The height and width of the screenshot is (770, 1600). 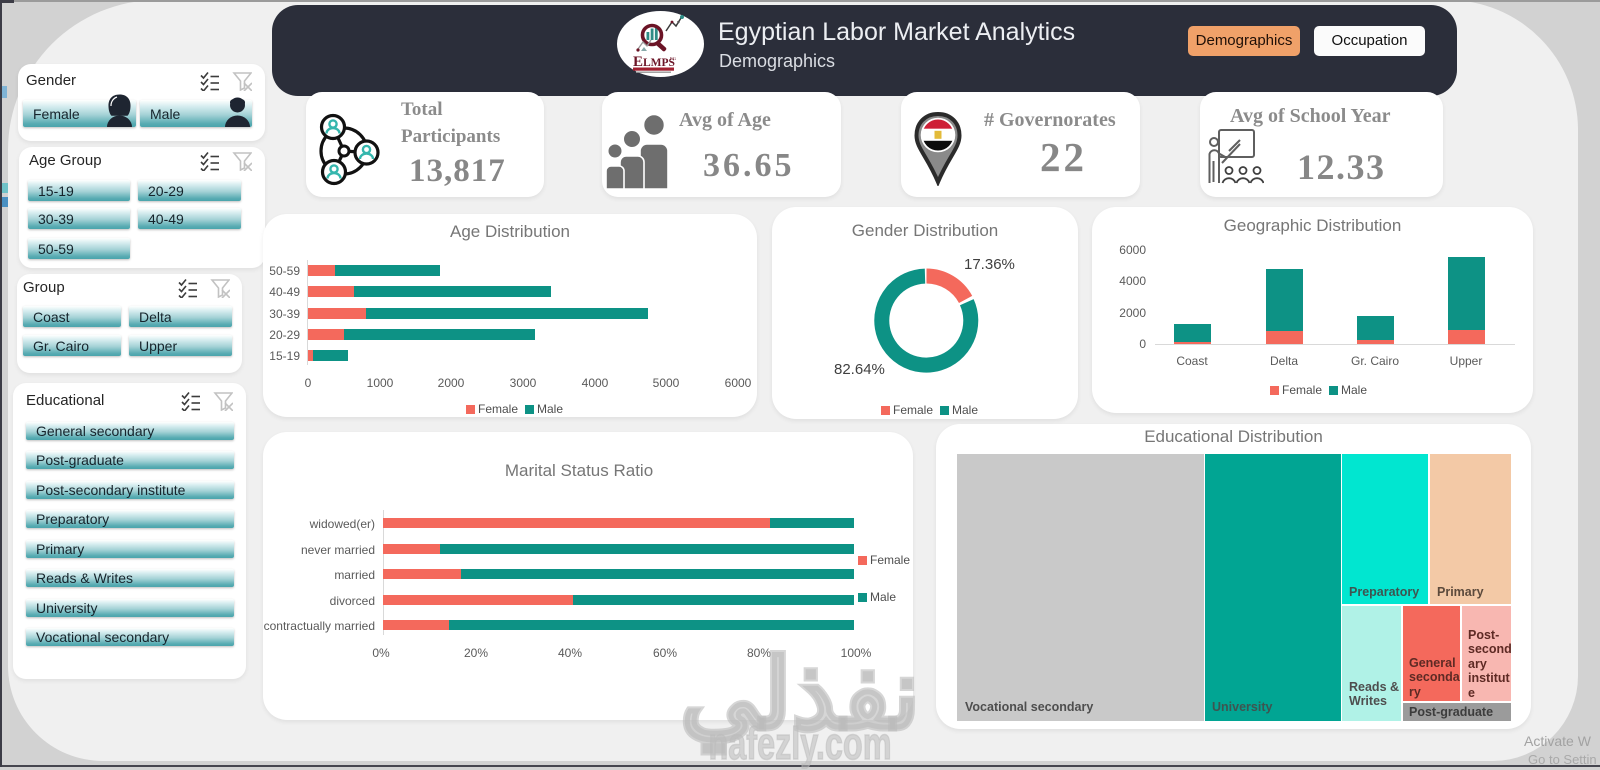 What do you see at coordinates (673, 58) in the screenshot?
I see `svg-text: EG` at bounding box center [673, 58].